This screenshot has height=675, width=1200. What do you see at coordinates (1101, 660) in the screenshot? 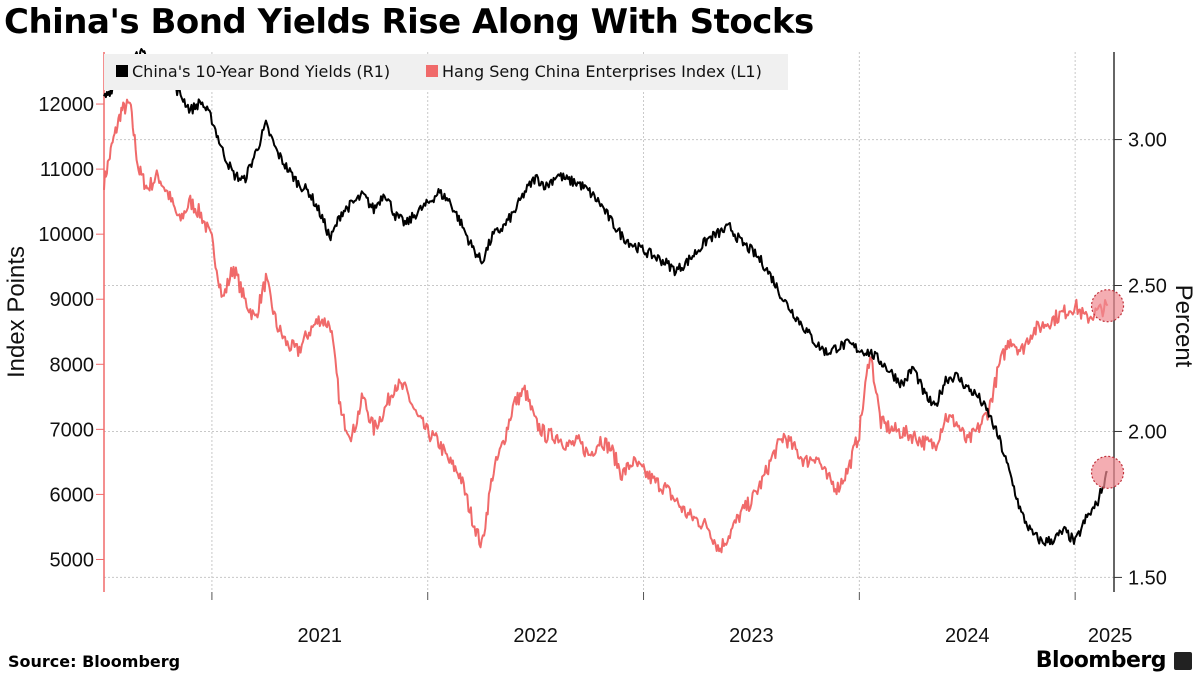
I see `brand-logo: Bloomberg` at bounding box center [1101, 660].